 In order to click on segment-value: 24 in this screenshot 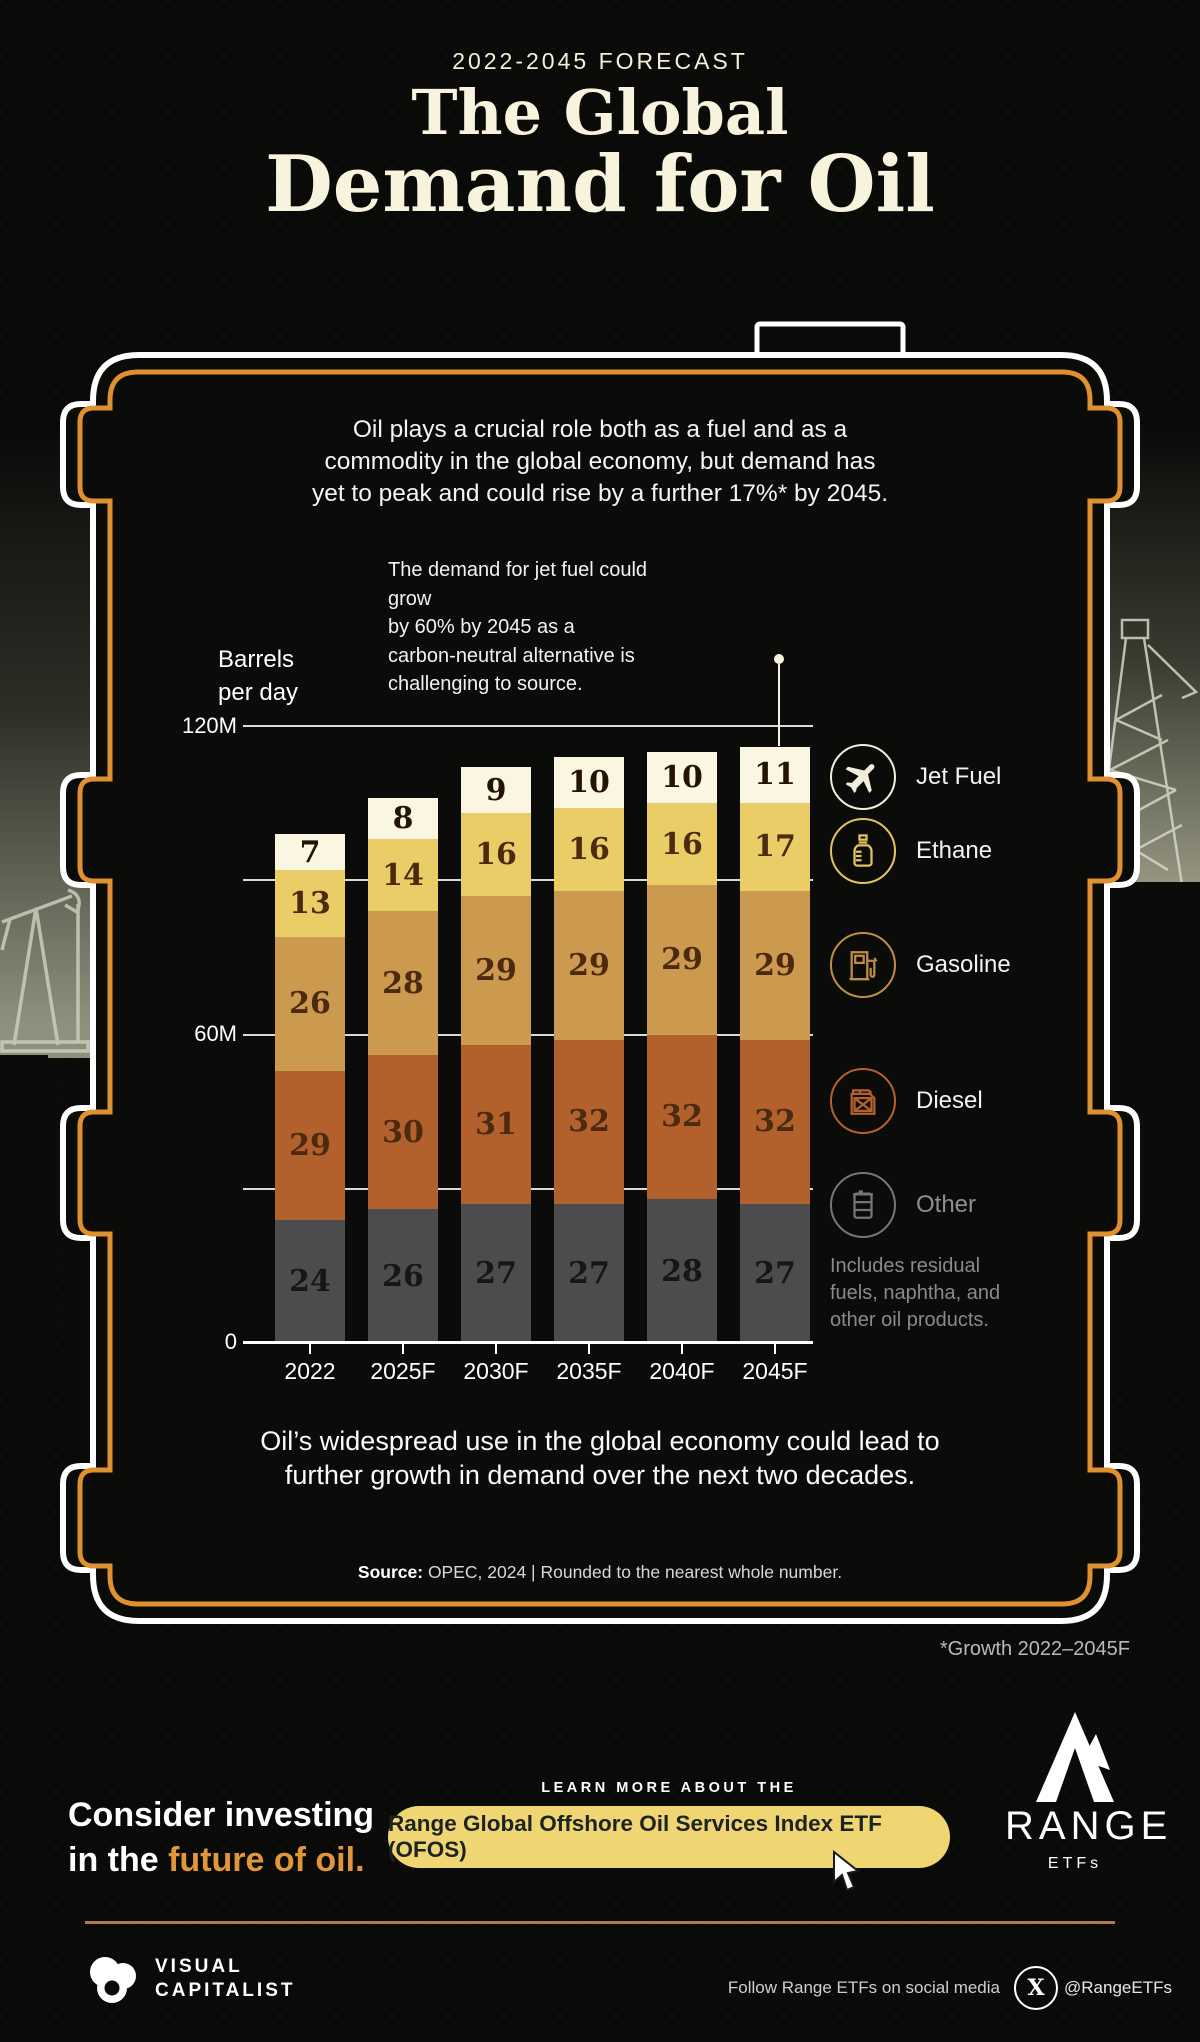, I will do `click(310, 1281)`.